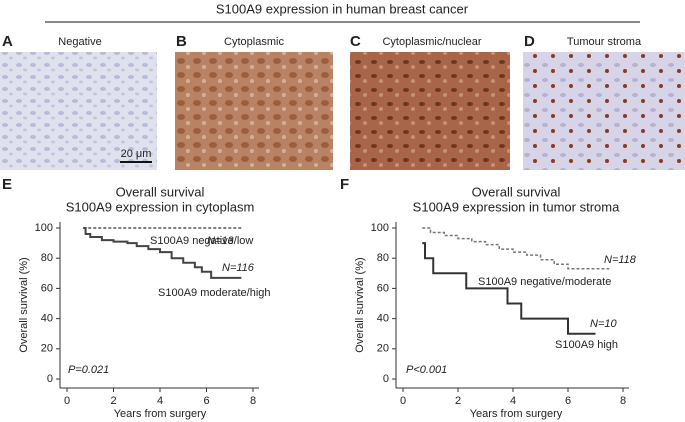  What do you see at coordinates (516, 206) in the screenshot?
I see `chart-title: S100A9 expression in tumor stroma` at bounding box center [516, 206].